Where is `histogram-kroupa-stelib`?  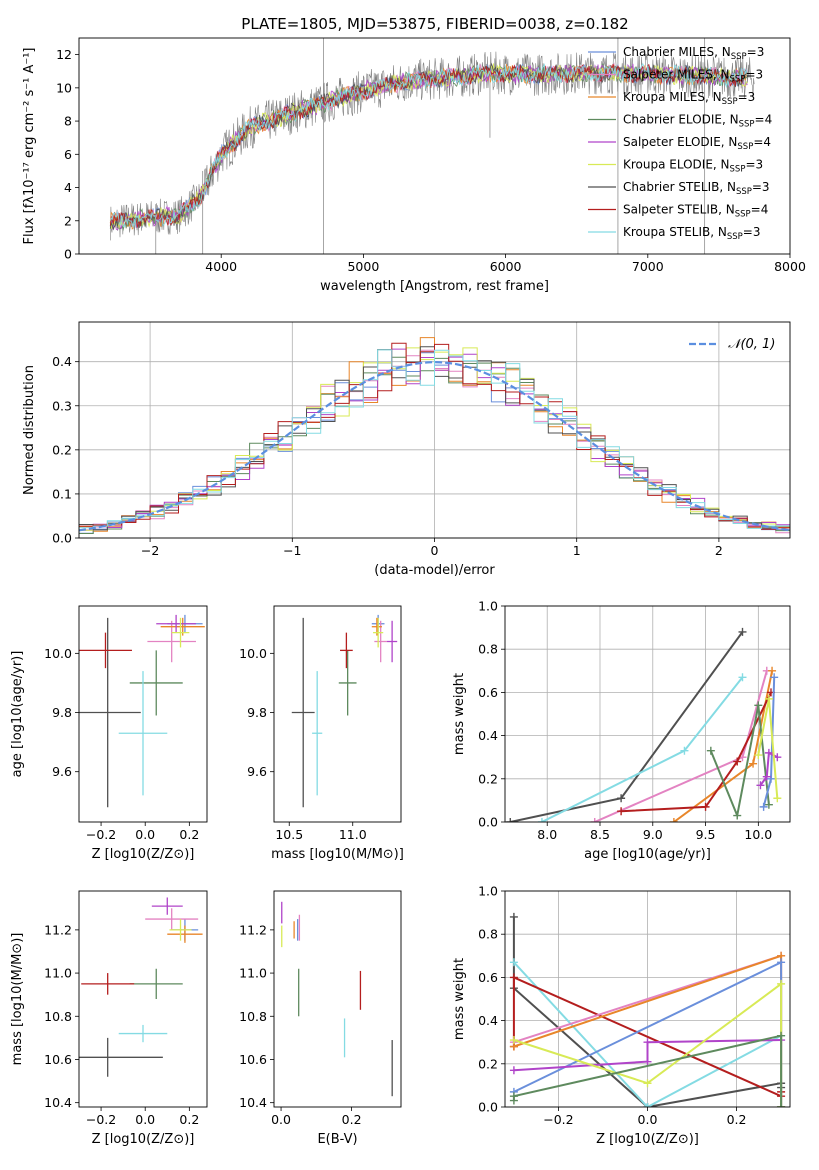 histogram-kroupa-stelib is located at coordinates (434, 441).